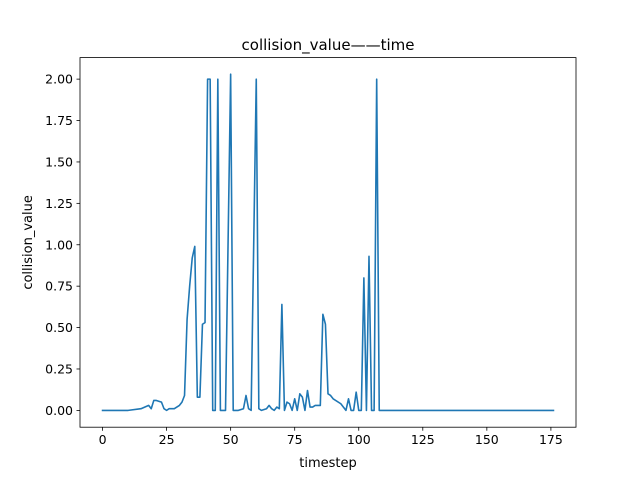 This screenshot has height=480, width=640. I want to click on x-tick-label: 75, so click(295, 439).